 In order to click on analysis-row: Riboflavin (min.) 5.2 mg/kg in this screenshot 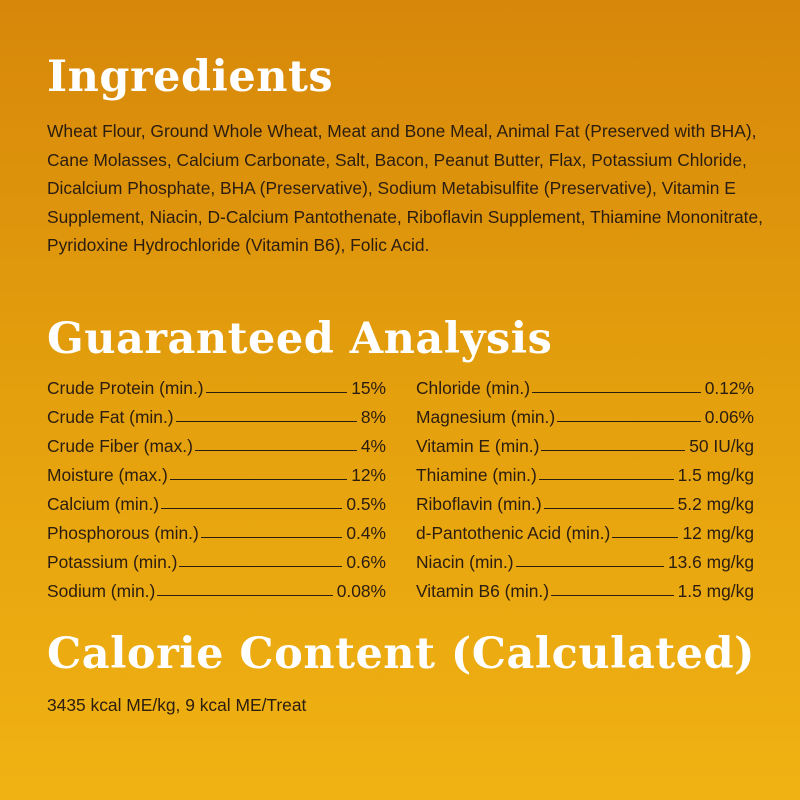, I will do `click(585, 508)`.